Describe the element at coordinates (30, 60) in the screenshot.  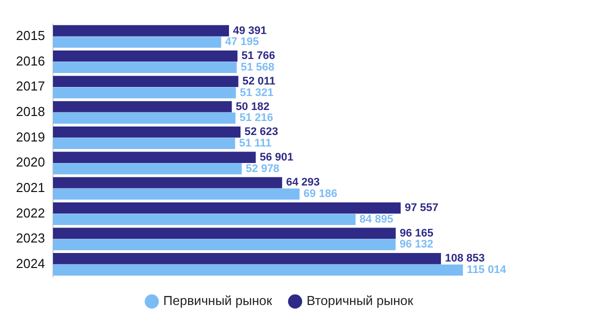
I see `y-tick-label: 2016` at that location.